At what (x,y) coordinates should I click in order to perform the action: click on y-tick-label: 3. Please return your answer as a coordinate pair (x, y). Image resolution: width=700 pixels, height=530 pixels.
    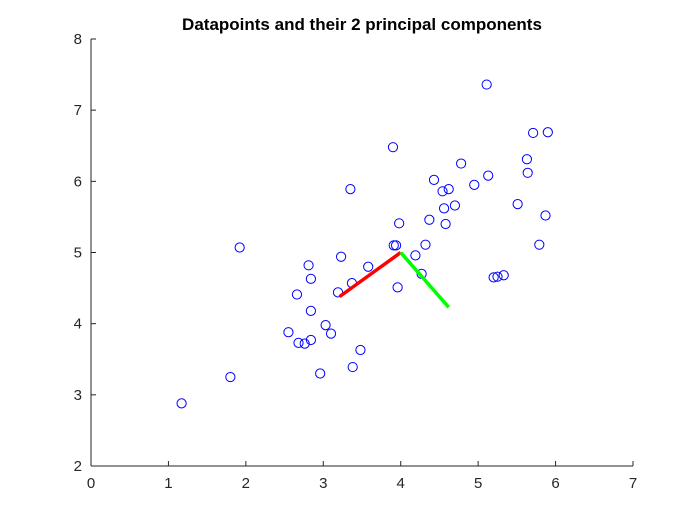
    Looking at the image, I should click on (78, 395).